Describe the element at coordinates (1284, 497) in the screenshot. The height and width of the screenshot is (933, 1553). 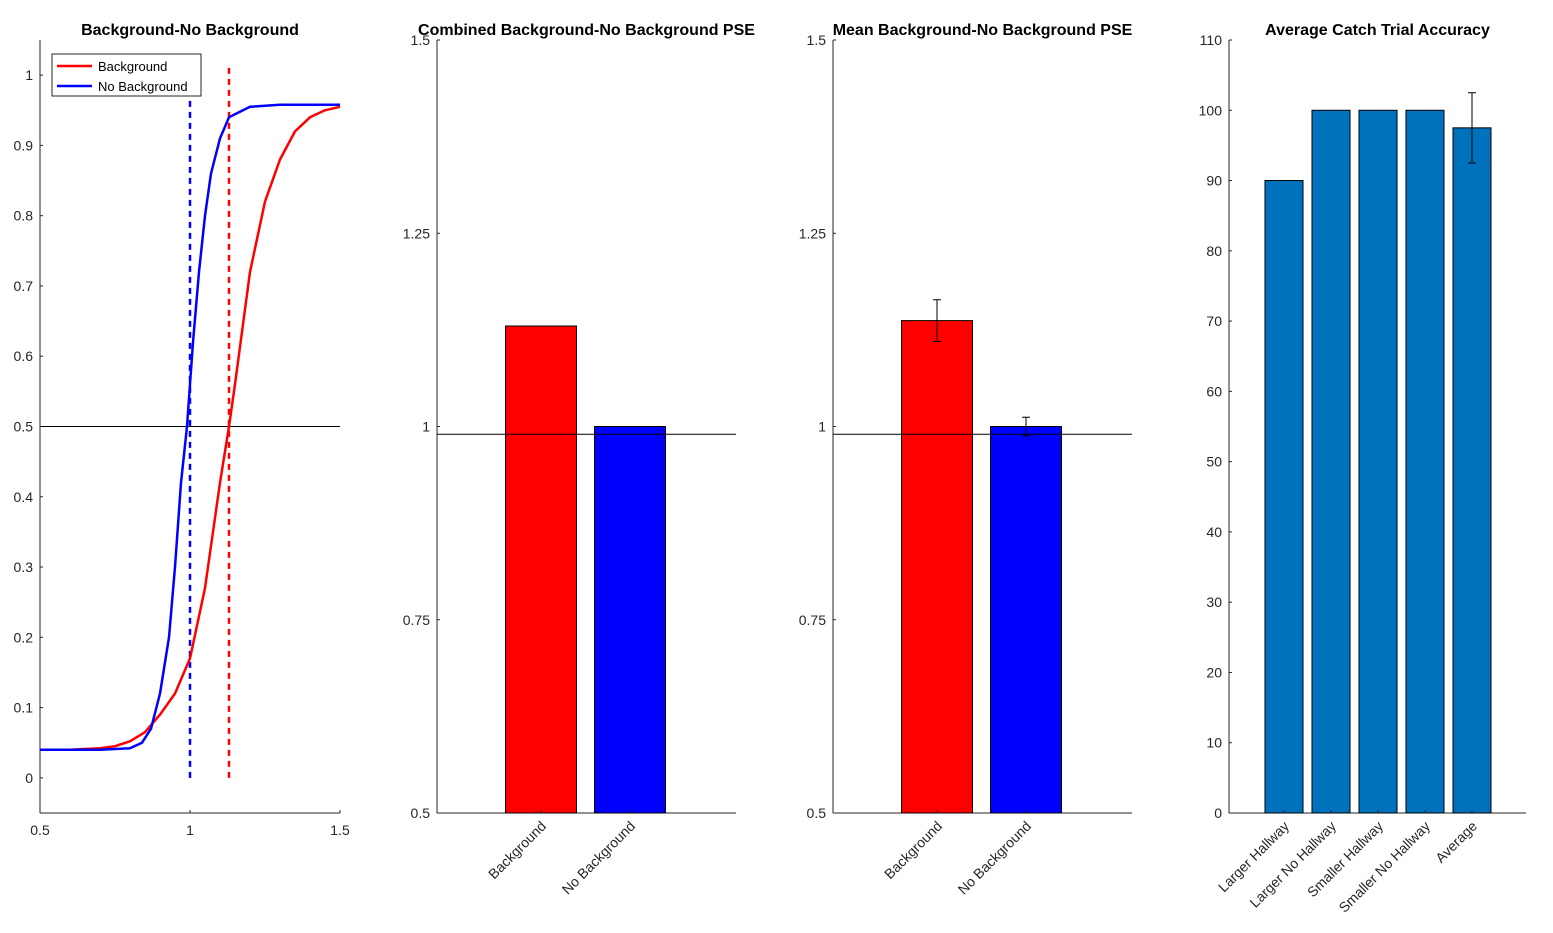
I see `bar-larger-hallway` at that location.